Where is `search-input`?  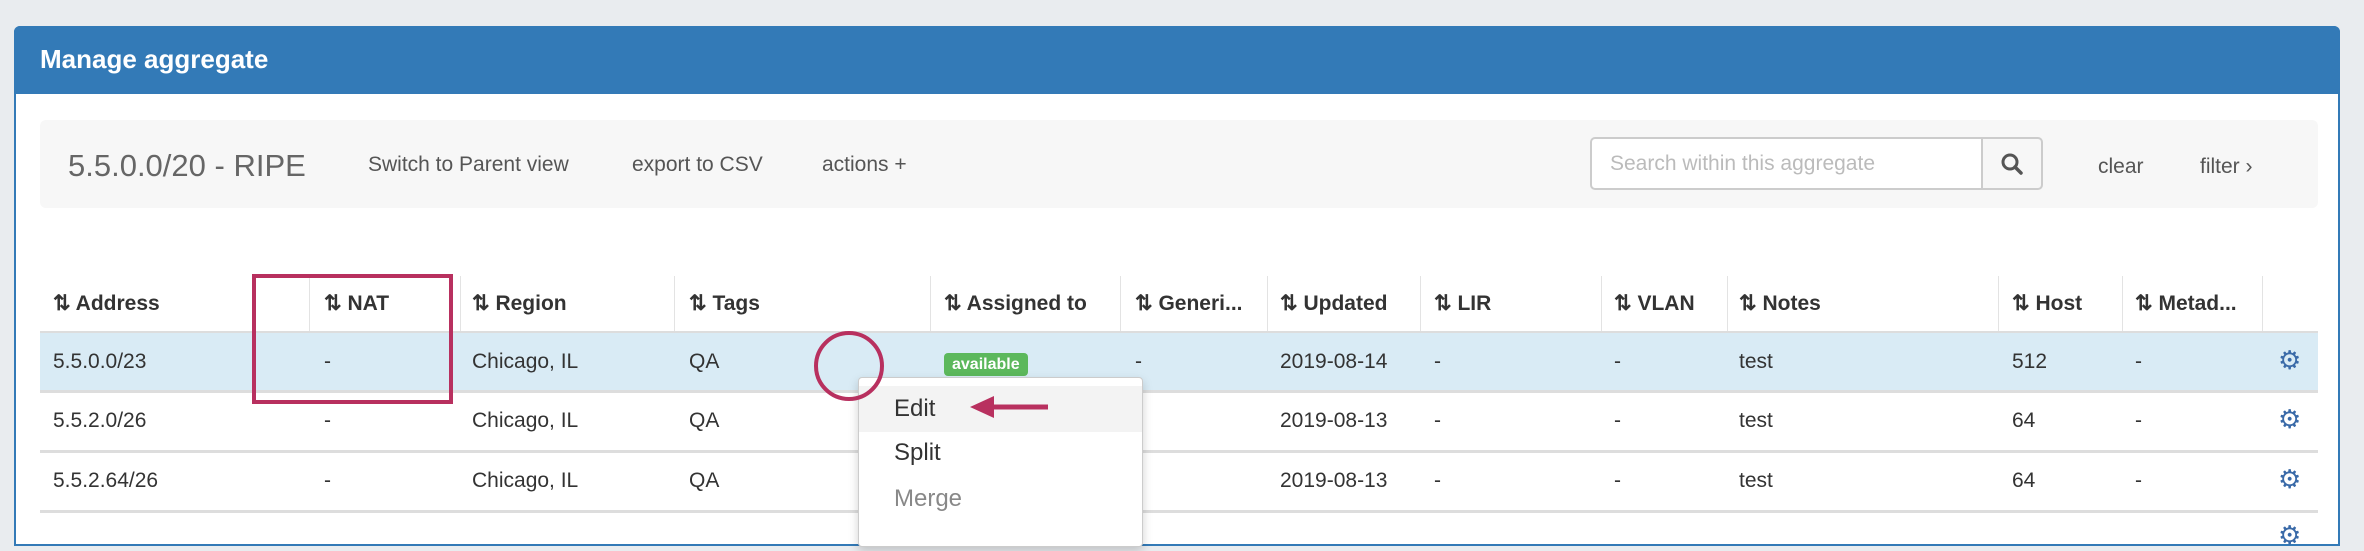
search-input is located at coordinates (1786, 163).